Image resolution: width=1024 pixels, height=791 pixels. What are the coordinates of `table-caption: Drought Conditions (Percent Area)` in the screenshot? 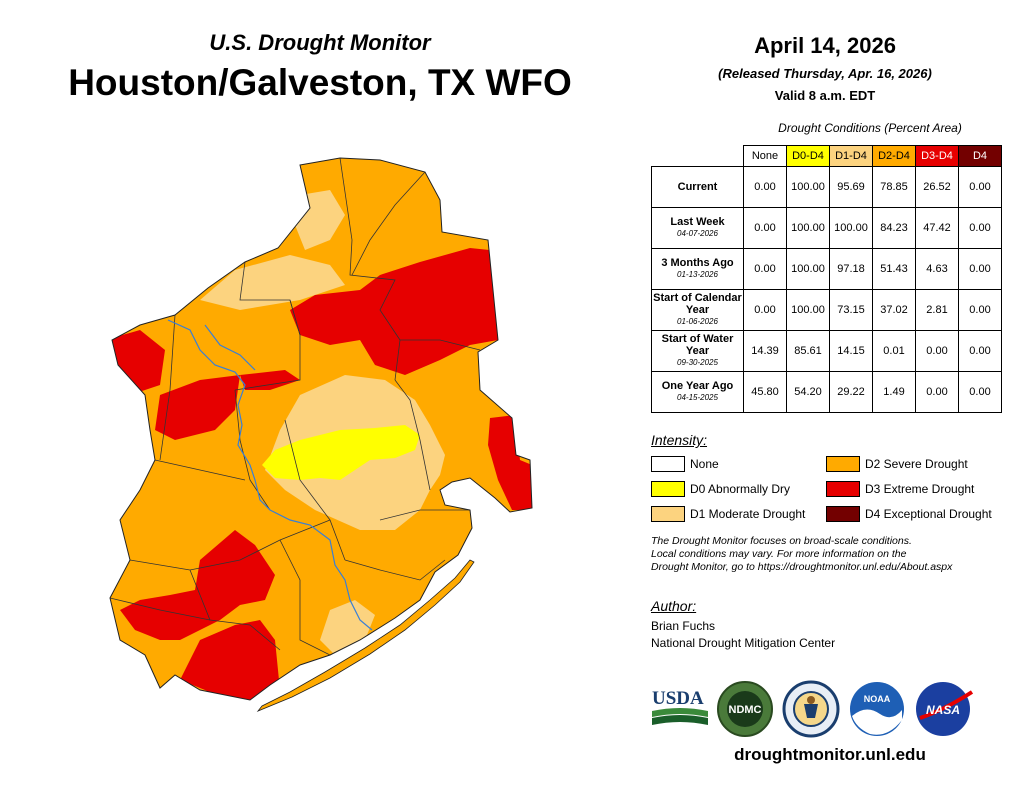 It's located at (870, 128).